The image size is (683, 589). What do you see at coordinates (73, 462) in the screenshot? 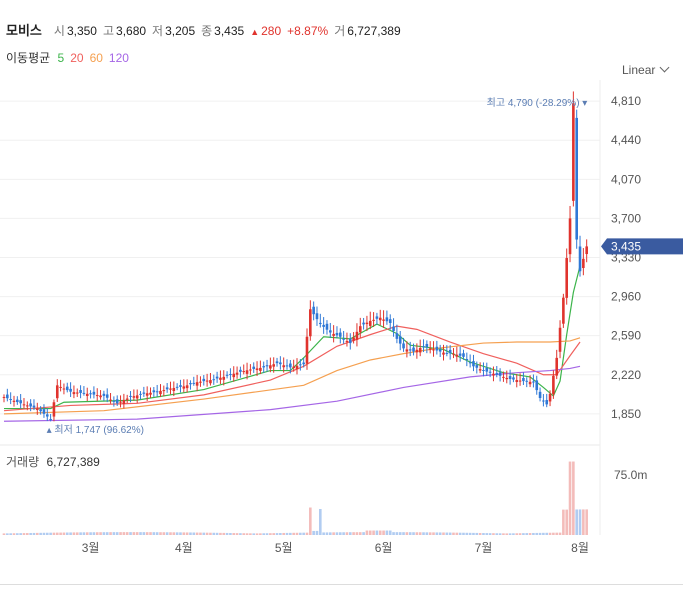
I see `volume-panel-value: 6,727,389` at bounding box center [73, 462].